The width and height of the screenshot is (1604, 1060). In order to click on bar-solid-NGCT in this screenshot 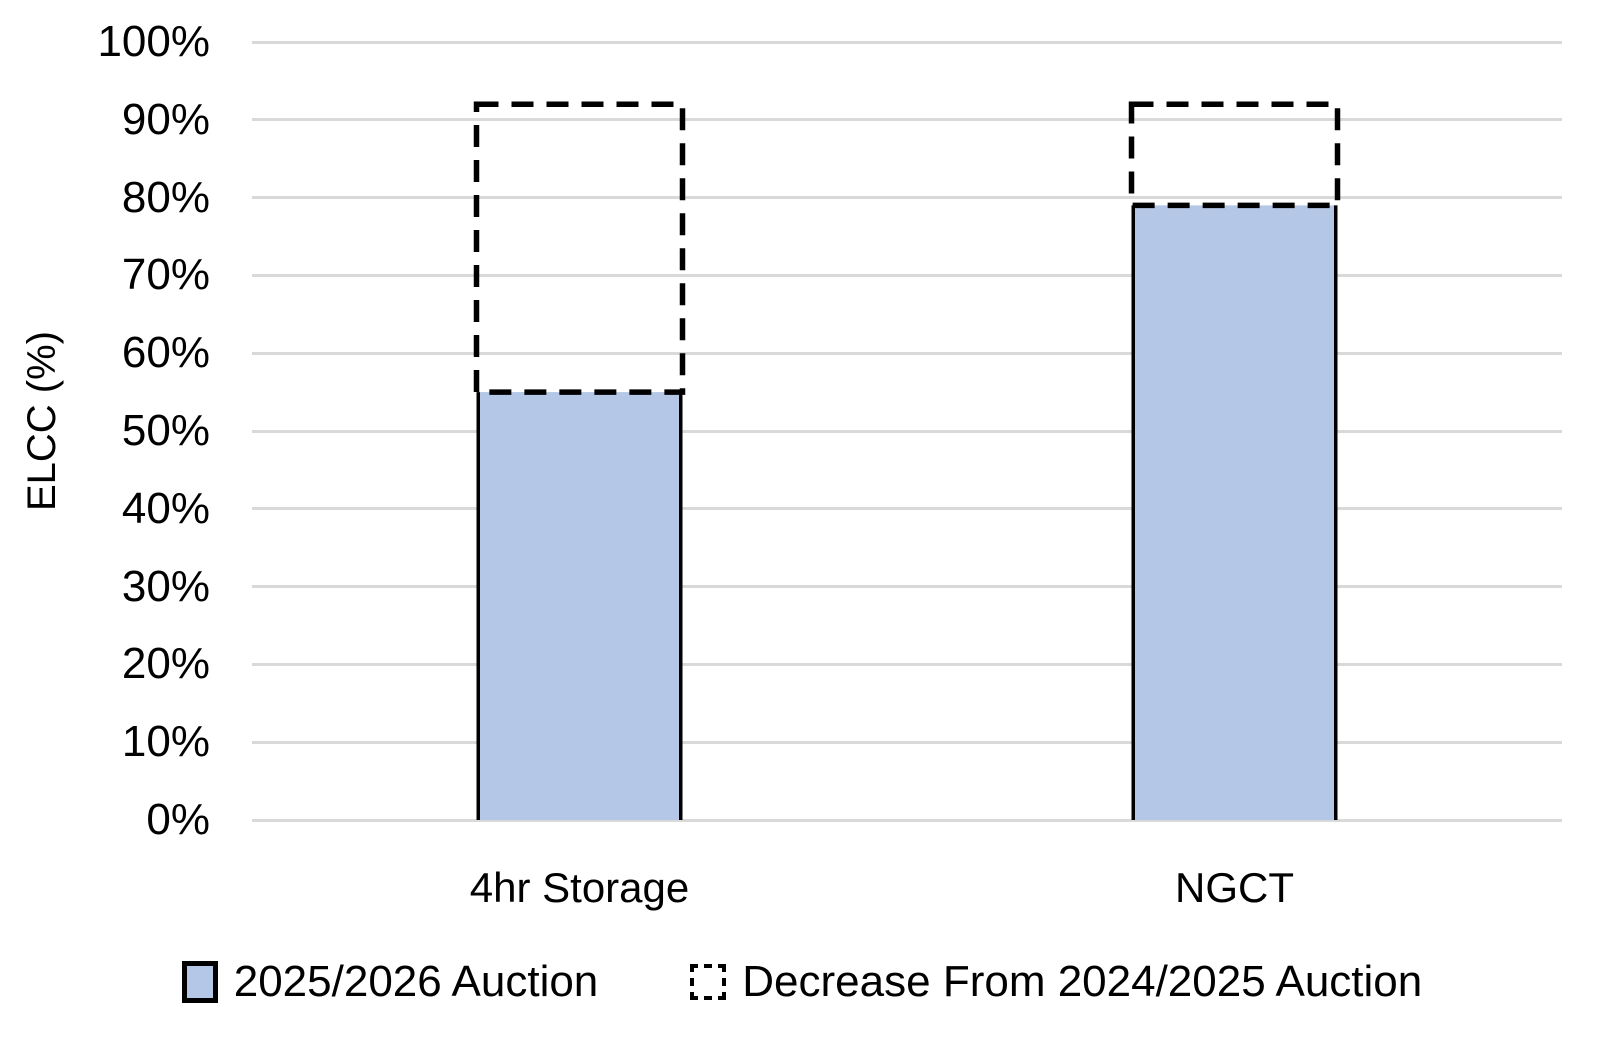, I will do `click(1234, 512)`.